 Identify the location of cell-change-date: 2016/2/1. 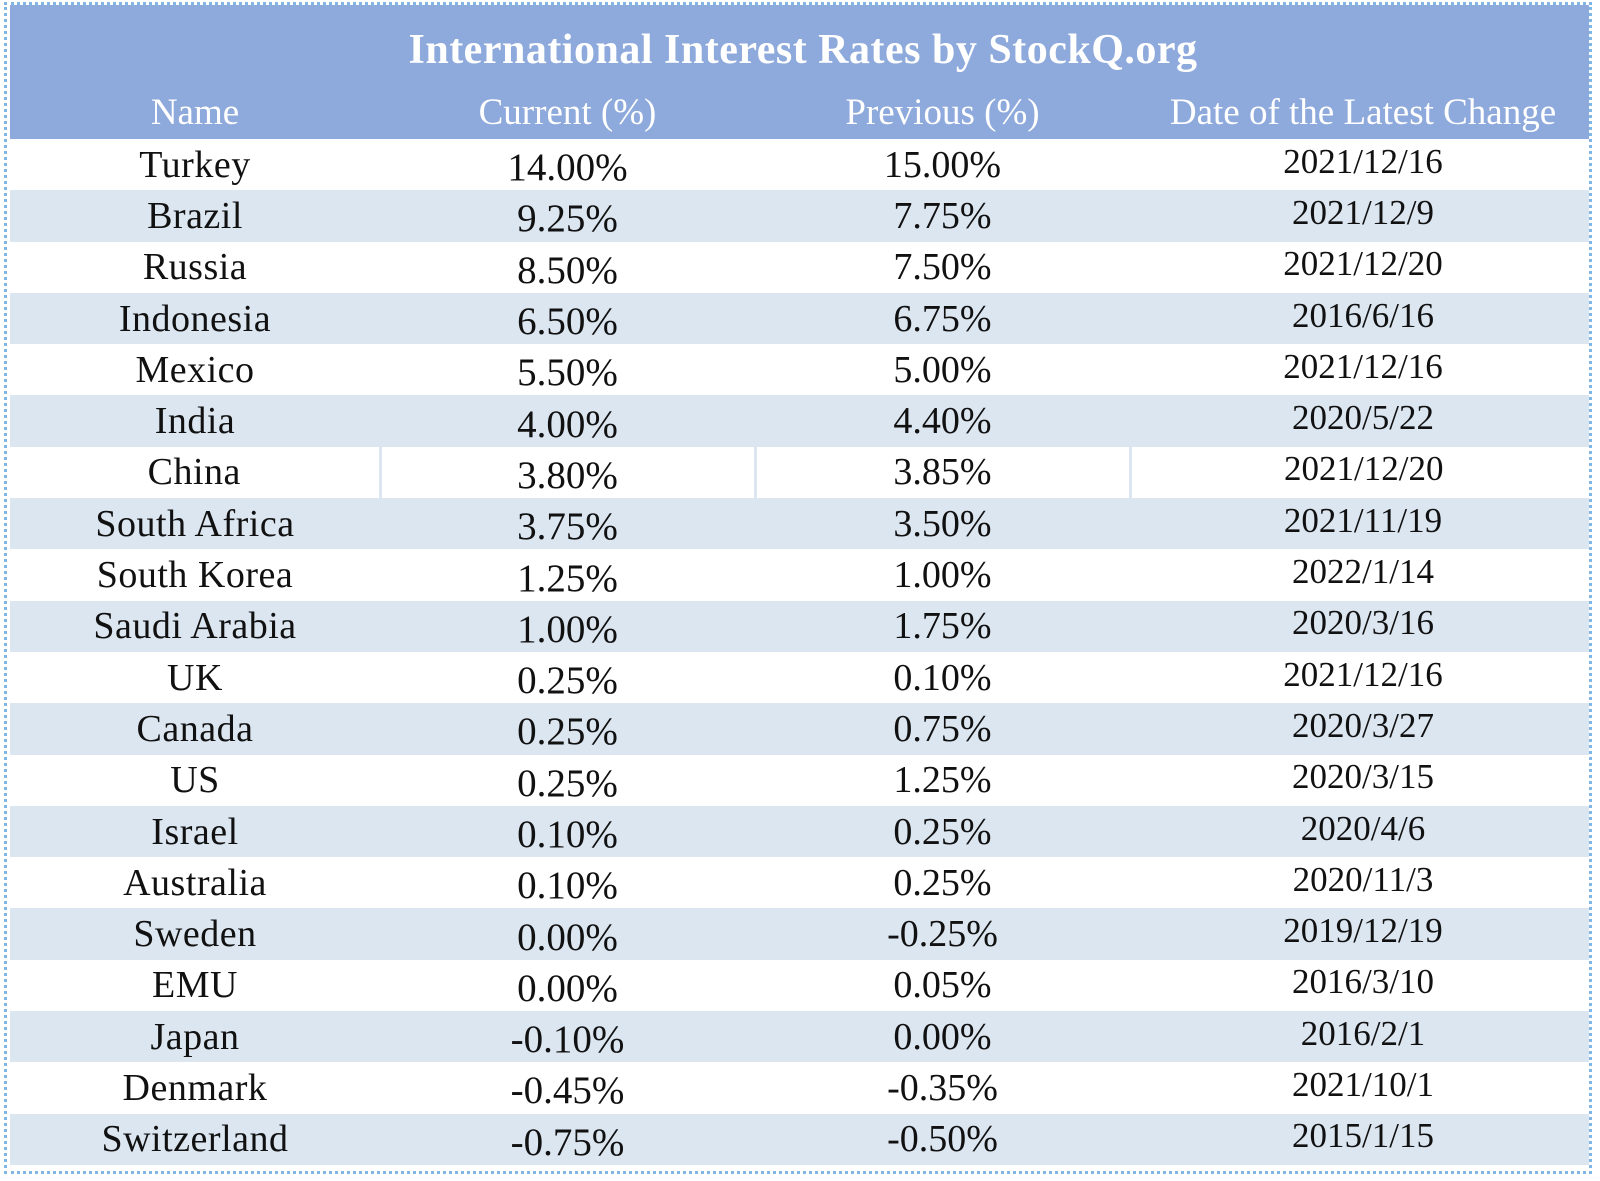
(1359, 1037).